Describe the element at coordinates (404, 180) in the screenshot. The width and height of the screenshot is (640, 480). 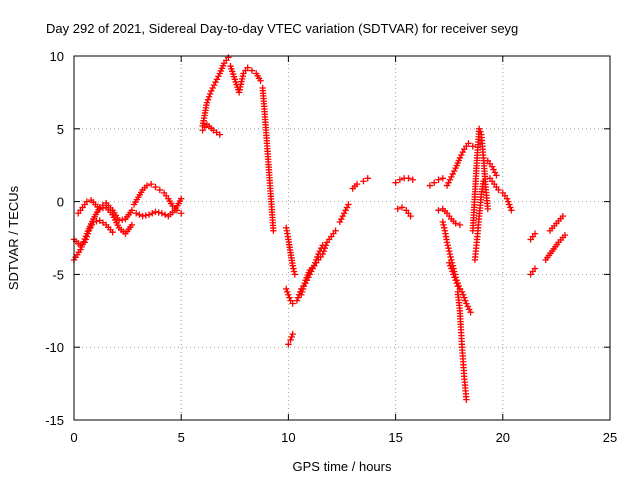
I see `series-mid-d` at that location.